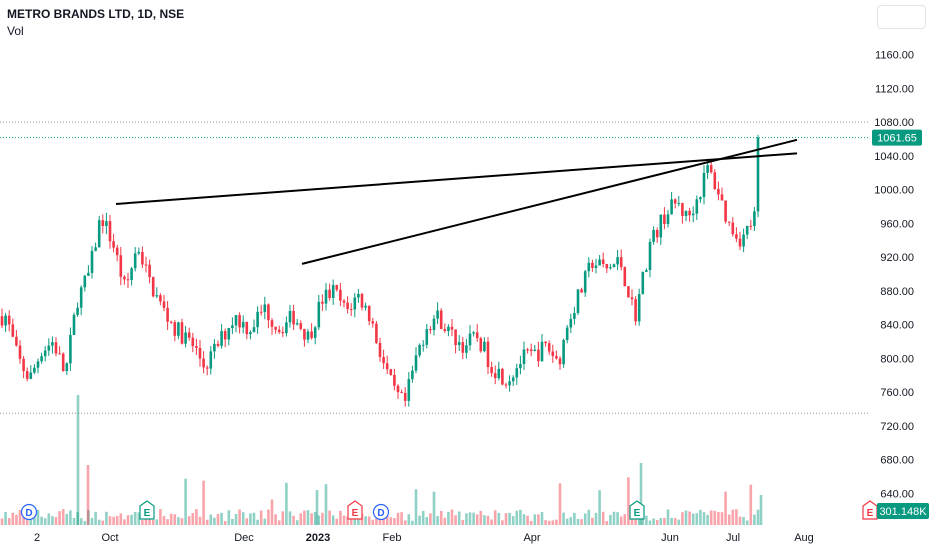  I want to click on event-label: E, so click(147, 513).